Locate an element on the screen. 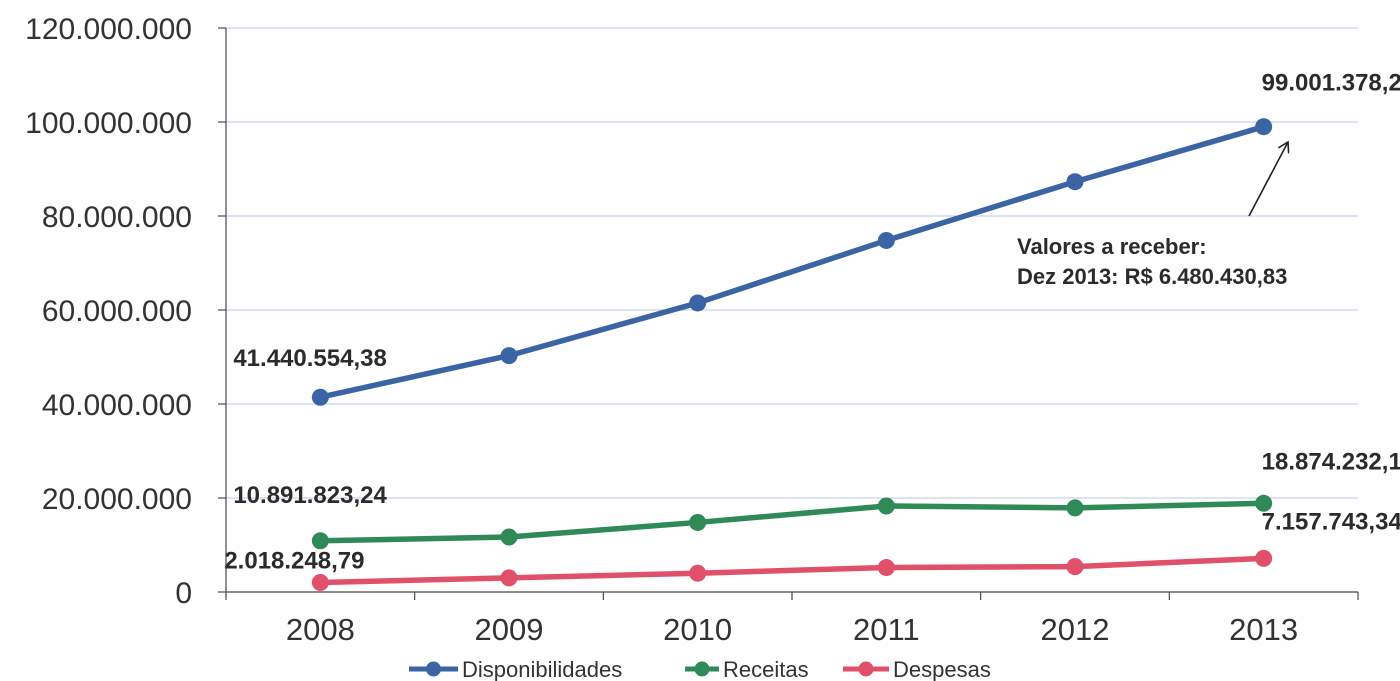 The height and width of the screenshot is (681, 1400). point-receitas-2010 is located at coordinates (698, 522).